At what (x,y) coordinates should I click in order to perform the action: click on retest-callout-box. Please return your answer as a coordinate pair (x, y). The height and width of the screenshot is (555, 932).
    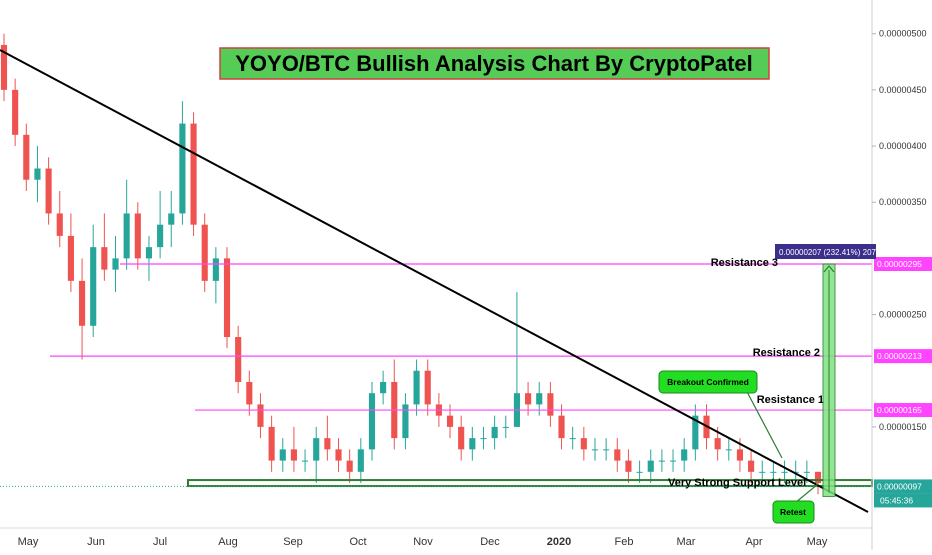
    Looking at the image, I should click on (793, 512).